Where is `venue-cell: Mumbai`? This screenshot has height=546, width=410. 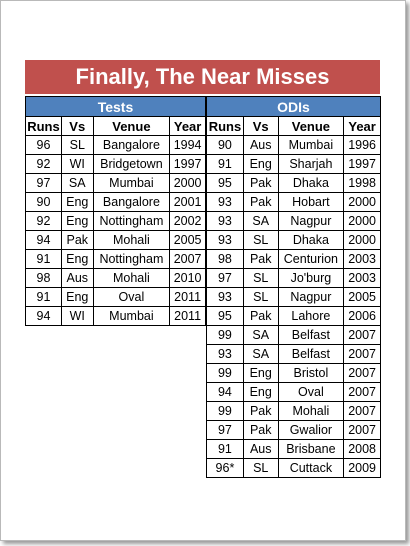
venue-cell: Mumbai is located at coordinates (131, 183).